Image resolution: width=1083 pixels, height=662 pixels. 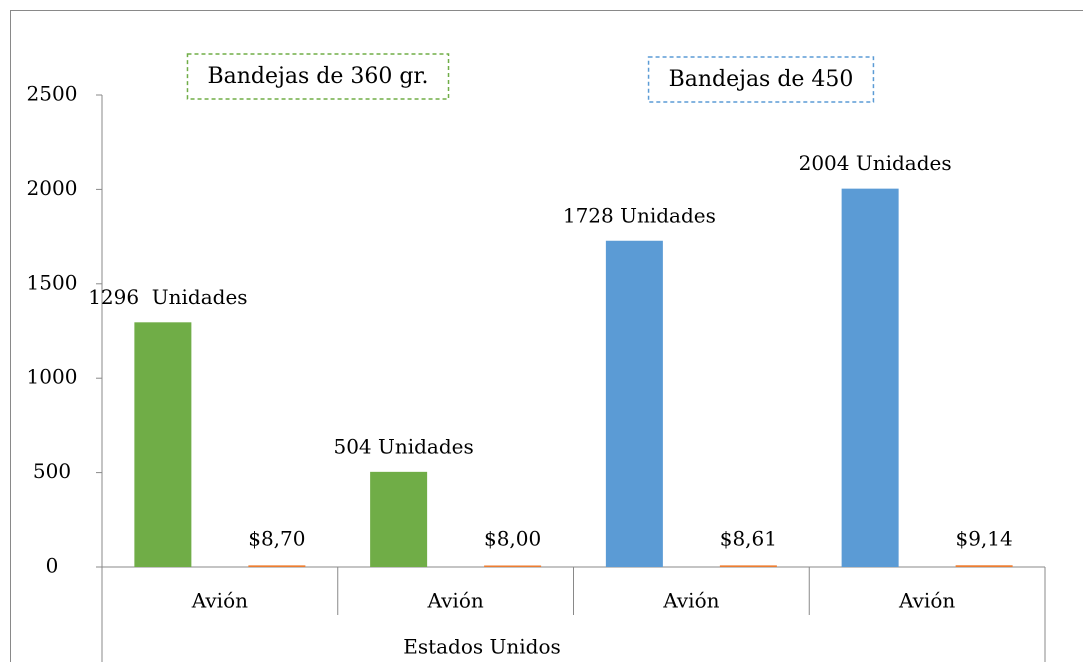 I want to click on annotation: Bandejas de 360 gr., so click(x=317, y=76).